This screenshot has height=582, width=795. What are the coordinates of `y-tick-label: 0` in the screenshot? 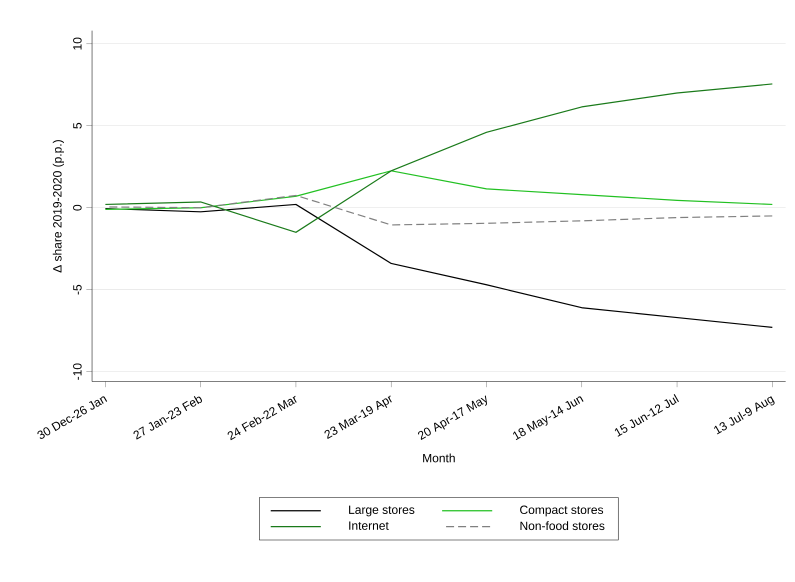 It's located at (77, 208).